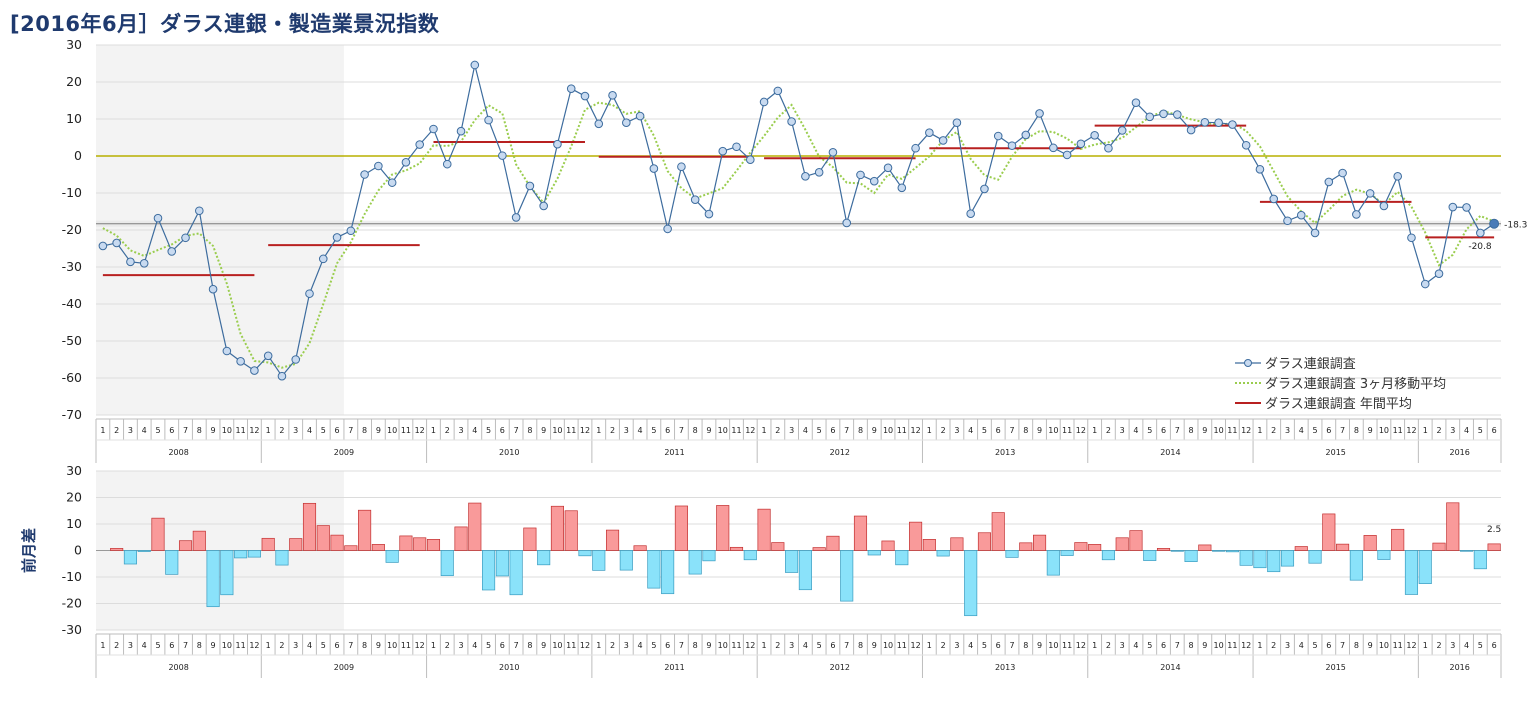  What do you see at coordinates (1191, 430) in the screenshot?
I see `top-month-label: 8` at bounding box center [1191, 430].